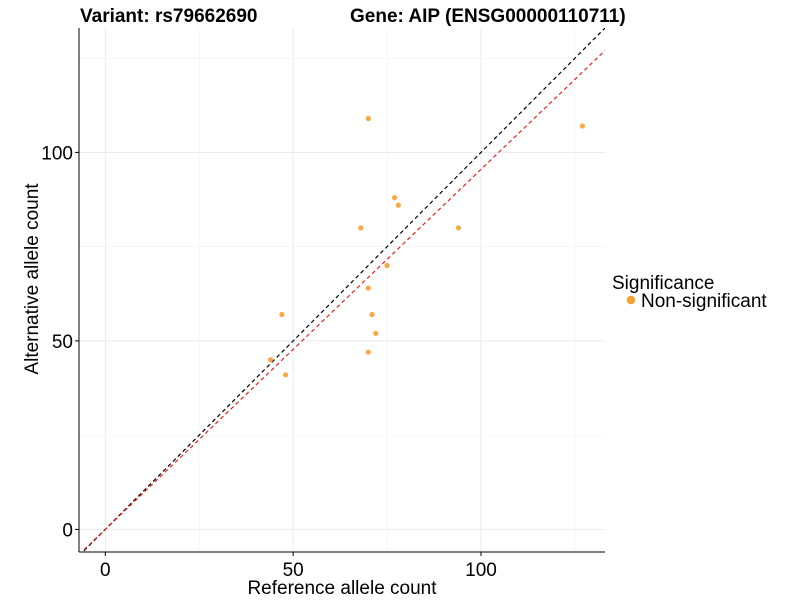 This screenshot has height=600, width=800. I want to click on legend: Significance Non-significant, so click(689, 292).